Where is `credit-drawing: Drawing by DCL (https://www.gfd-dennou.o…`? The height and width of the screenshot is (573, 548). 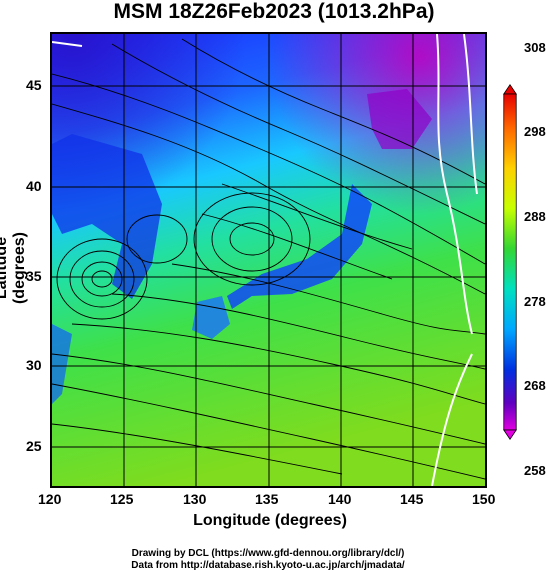 credit-drawing: Drawing by DCL (https://www.gfd-dennou.o… is located at coordinates (268, 553).